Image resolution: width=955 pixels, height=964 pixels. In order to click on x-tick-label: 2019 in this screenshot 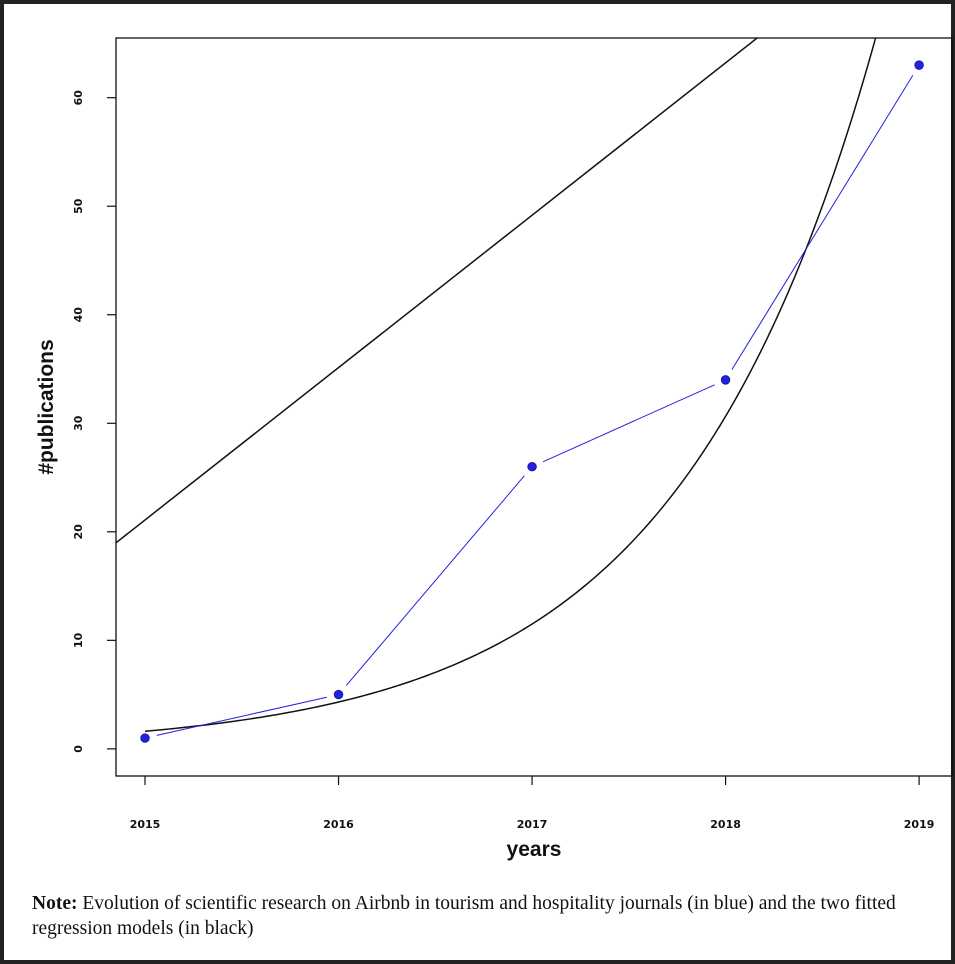, I will do `click(919, 824)`.